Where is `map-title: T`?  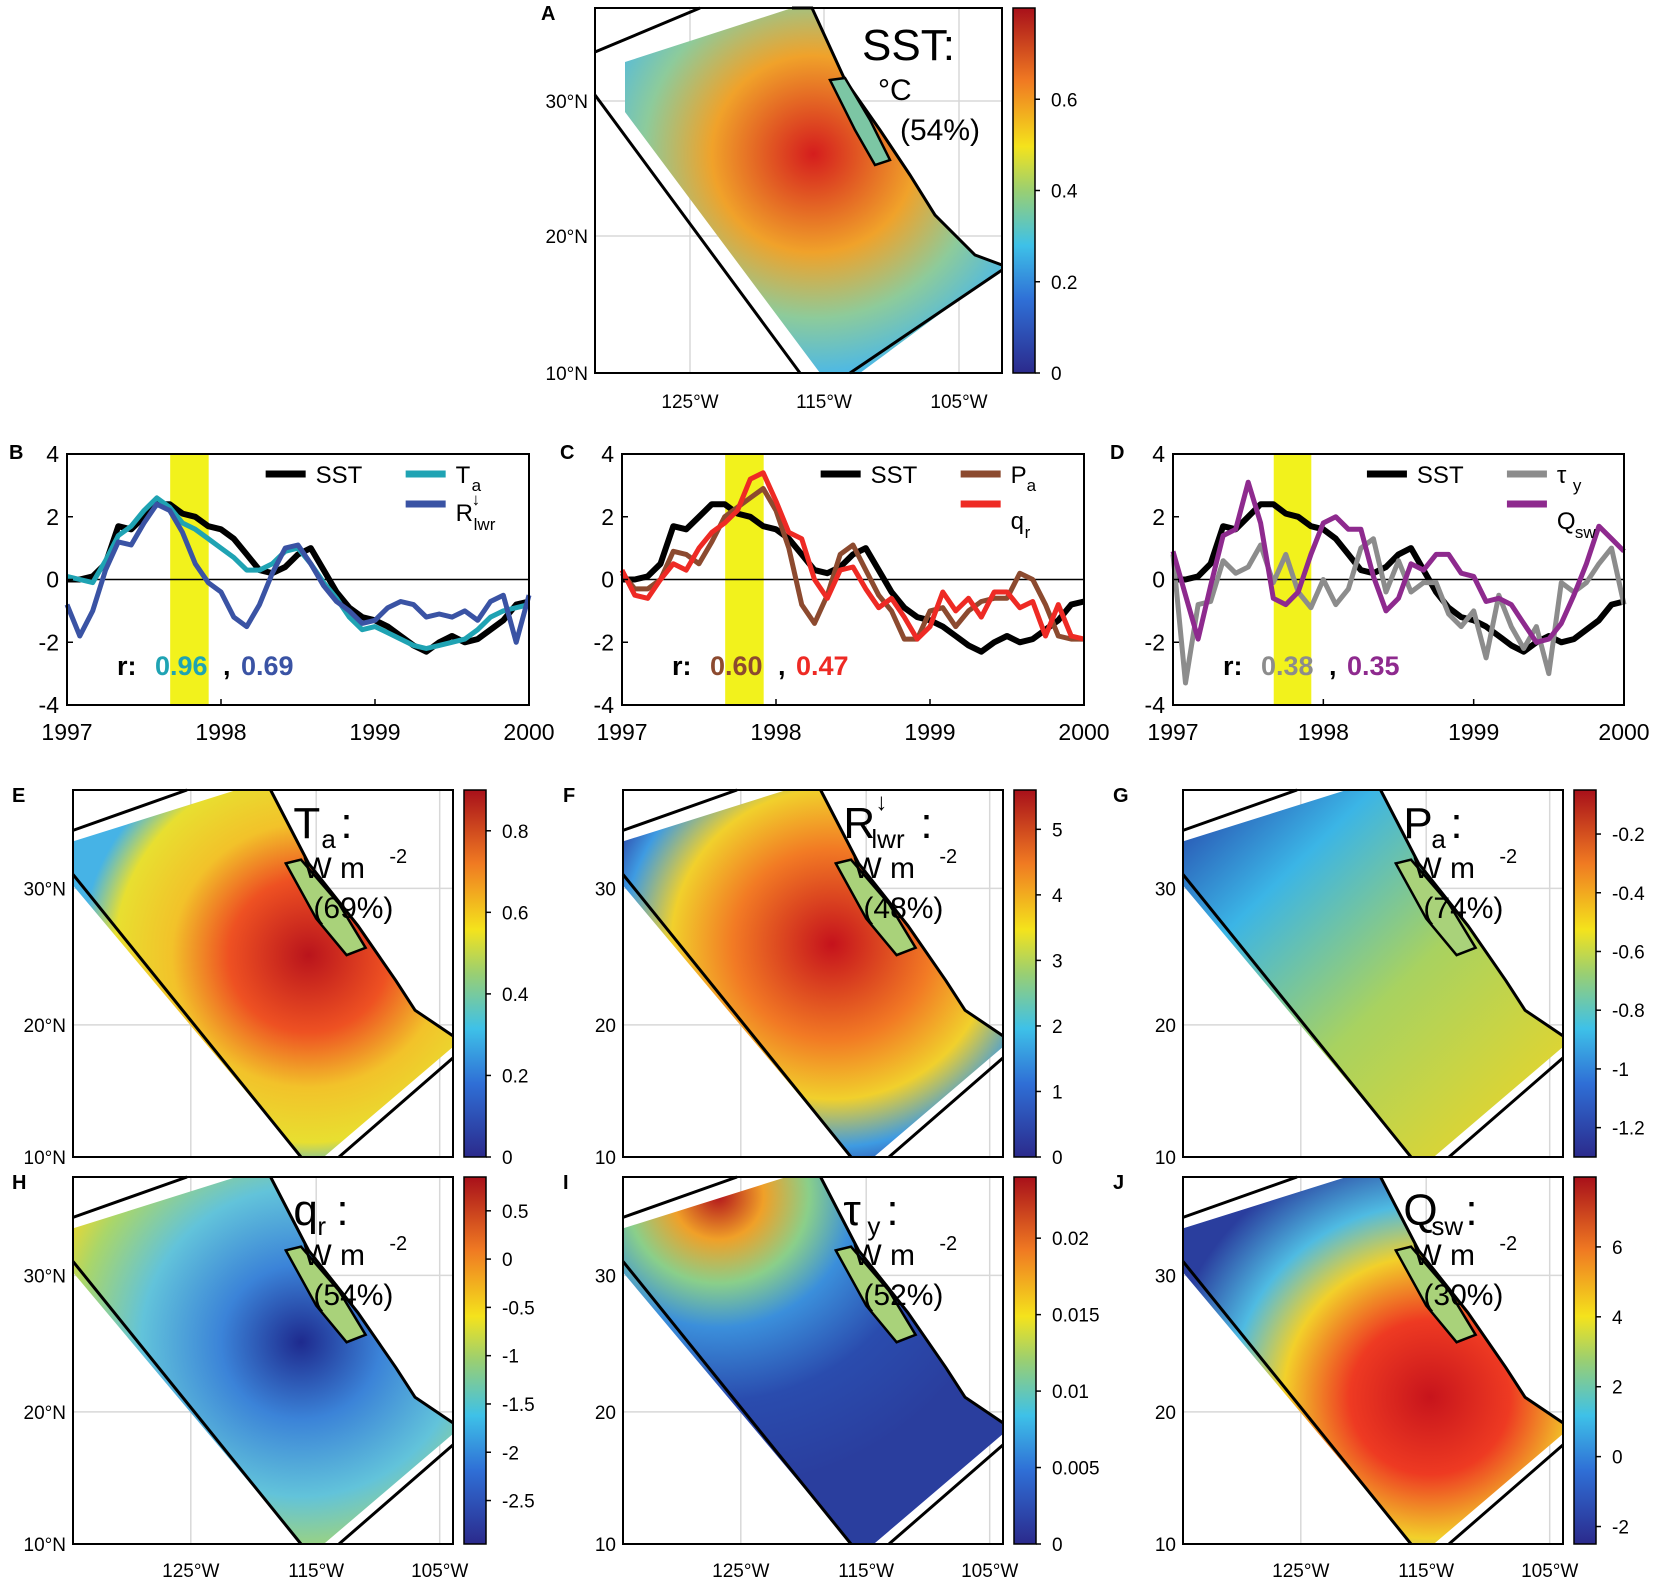
map-title: T is located at coordinates (306, 823).